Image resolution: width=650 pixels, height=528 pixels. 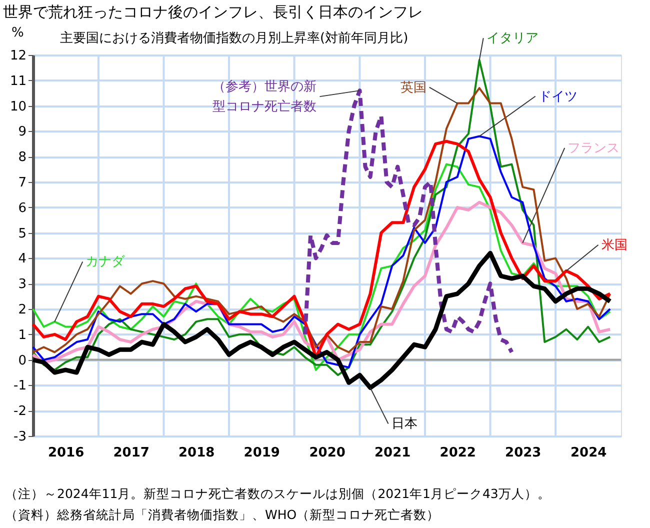 What do you see at coordinates (523, 453) in the screenshot?
I see `x-tick-label: 2023` at bounding box center [523, 453].